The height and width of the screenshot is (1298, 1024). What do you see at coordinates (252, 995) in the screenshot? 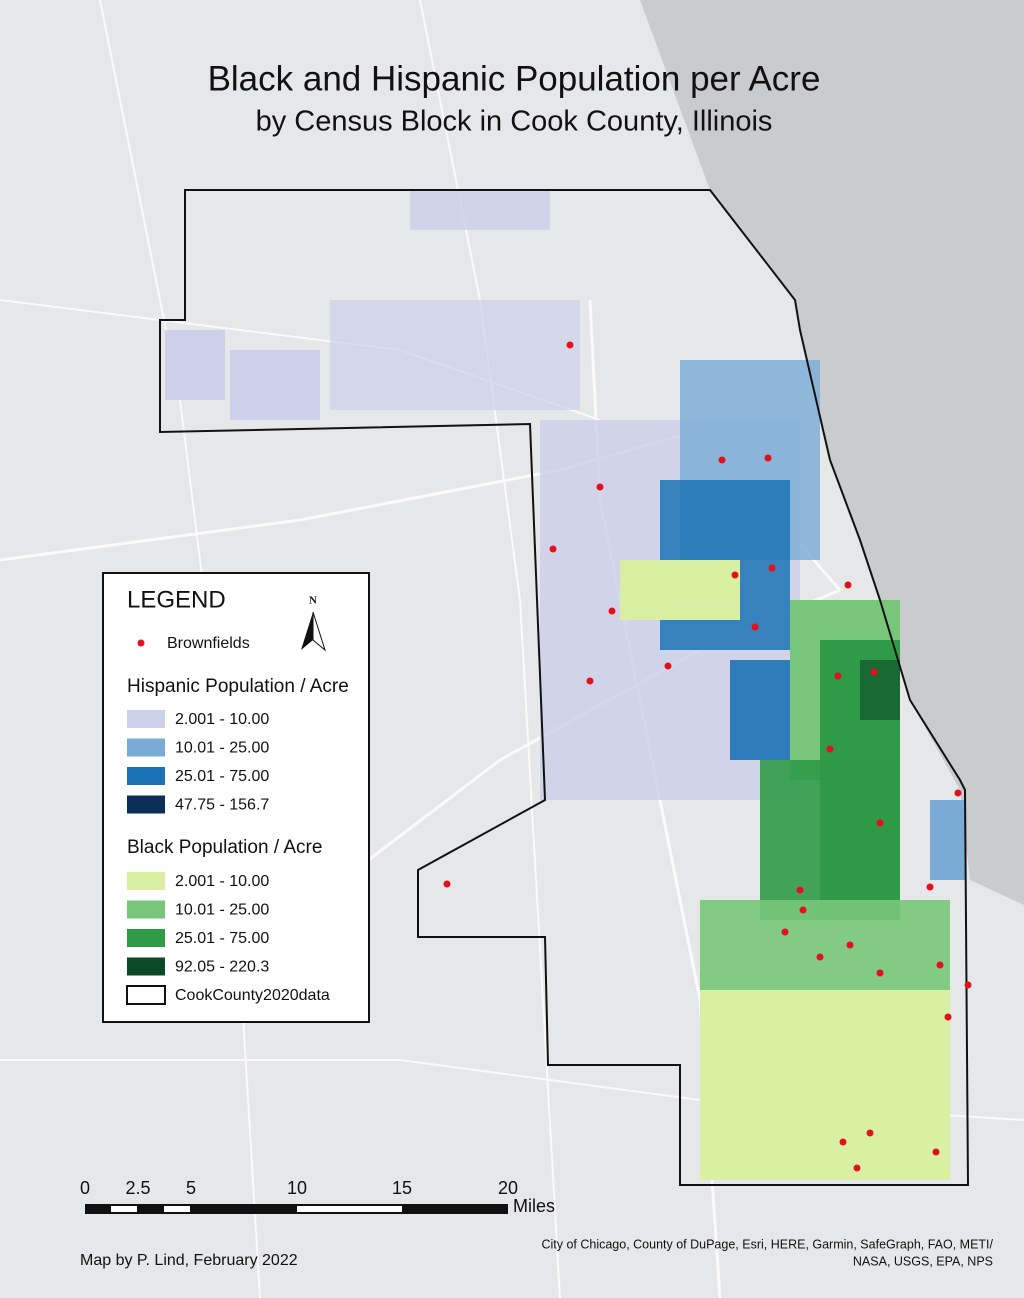
I see `boundary-label: CookCounty2020data` at bounding box center [252, 995].